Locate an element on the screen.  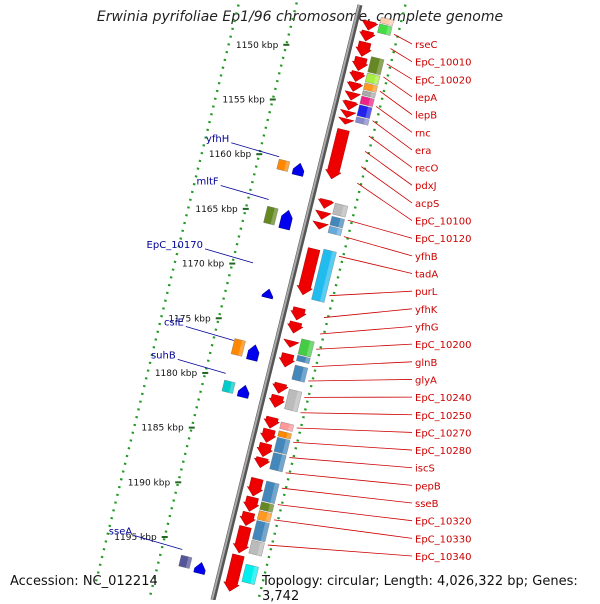
tick-label: 1160 kbp is located at coordinates (230, 155).